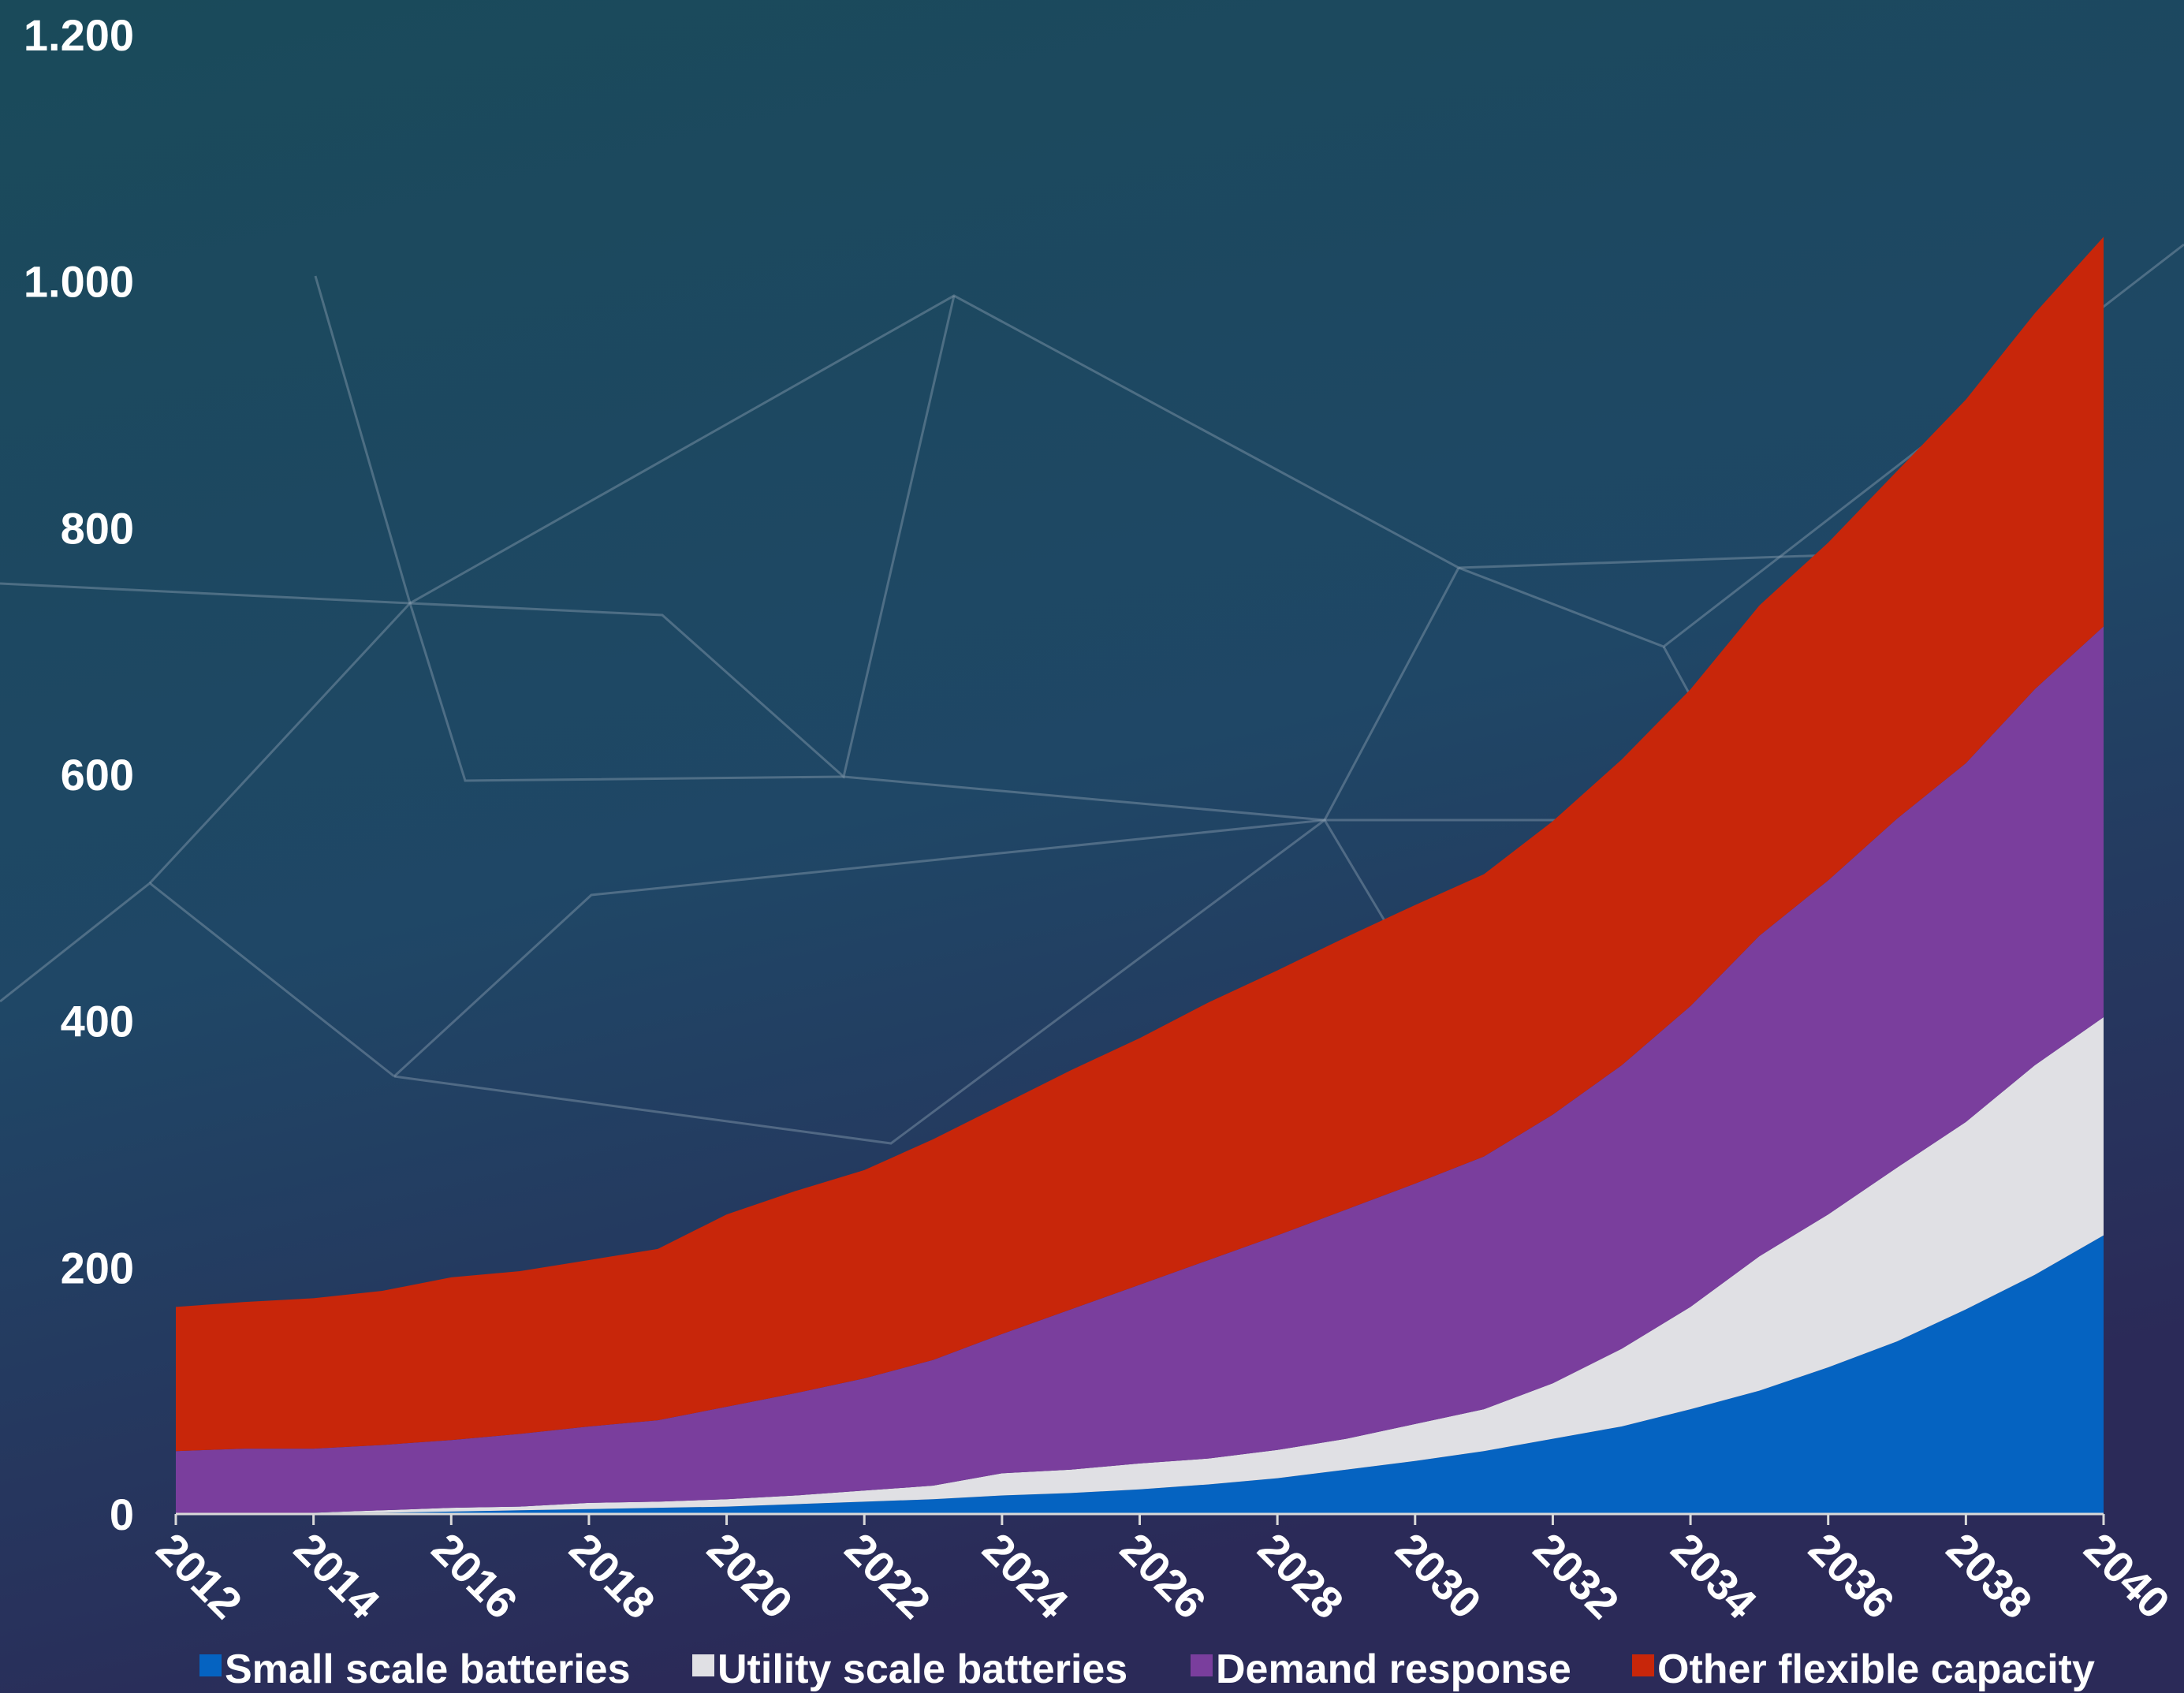  Describe the element at coordinates (97, 775) in the screenshot. I see `y-tick-label: 600` at that location.